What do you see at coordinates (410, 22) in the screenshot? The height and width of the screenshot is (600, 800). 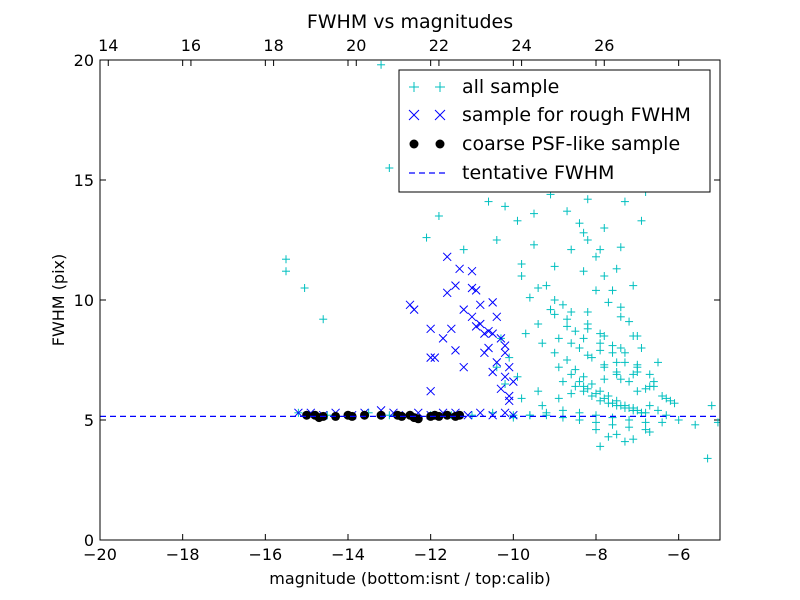 I see `chart-title: FWHM vs magnitudes` at bounding box center [410, 22].